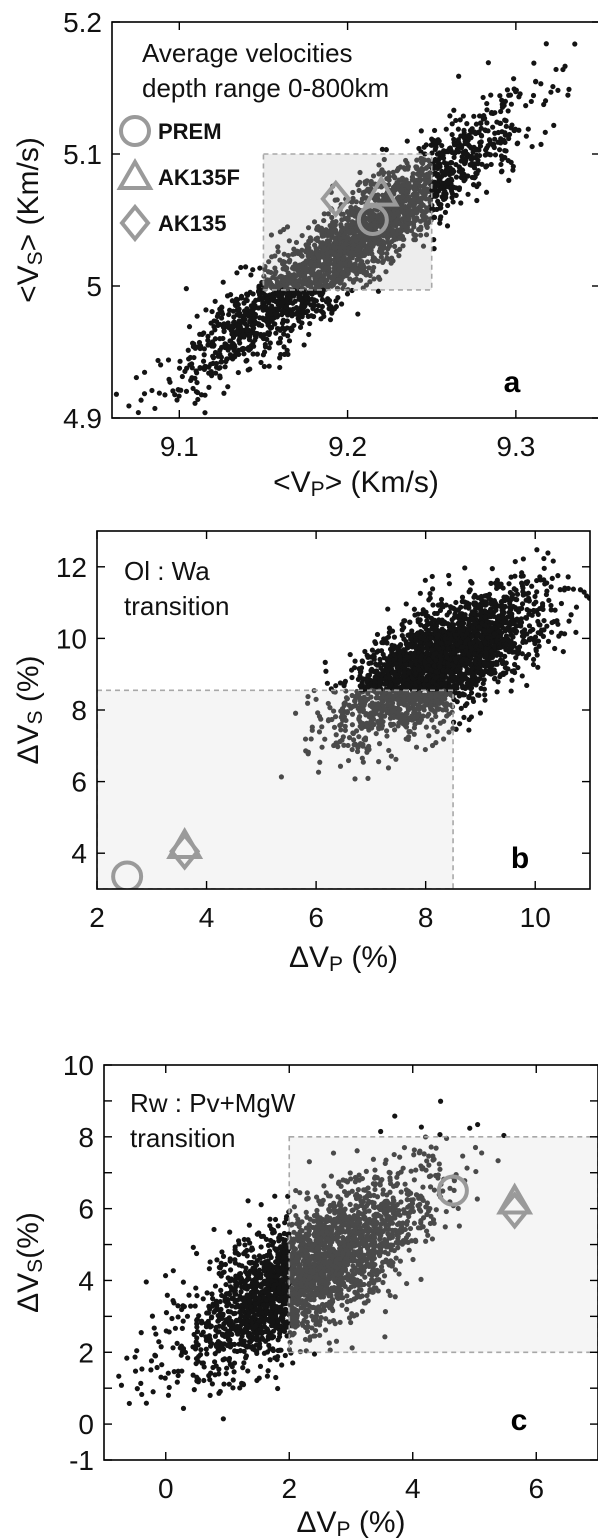 This screenshot has width=598, height=1538. I want to click on x-axis-label-post: > (Km/s), so click(382, 482).